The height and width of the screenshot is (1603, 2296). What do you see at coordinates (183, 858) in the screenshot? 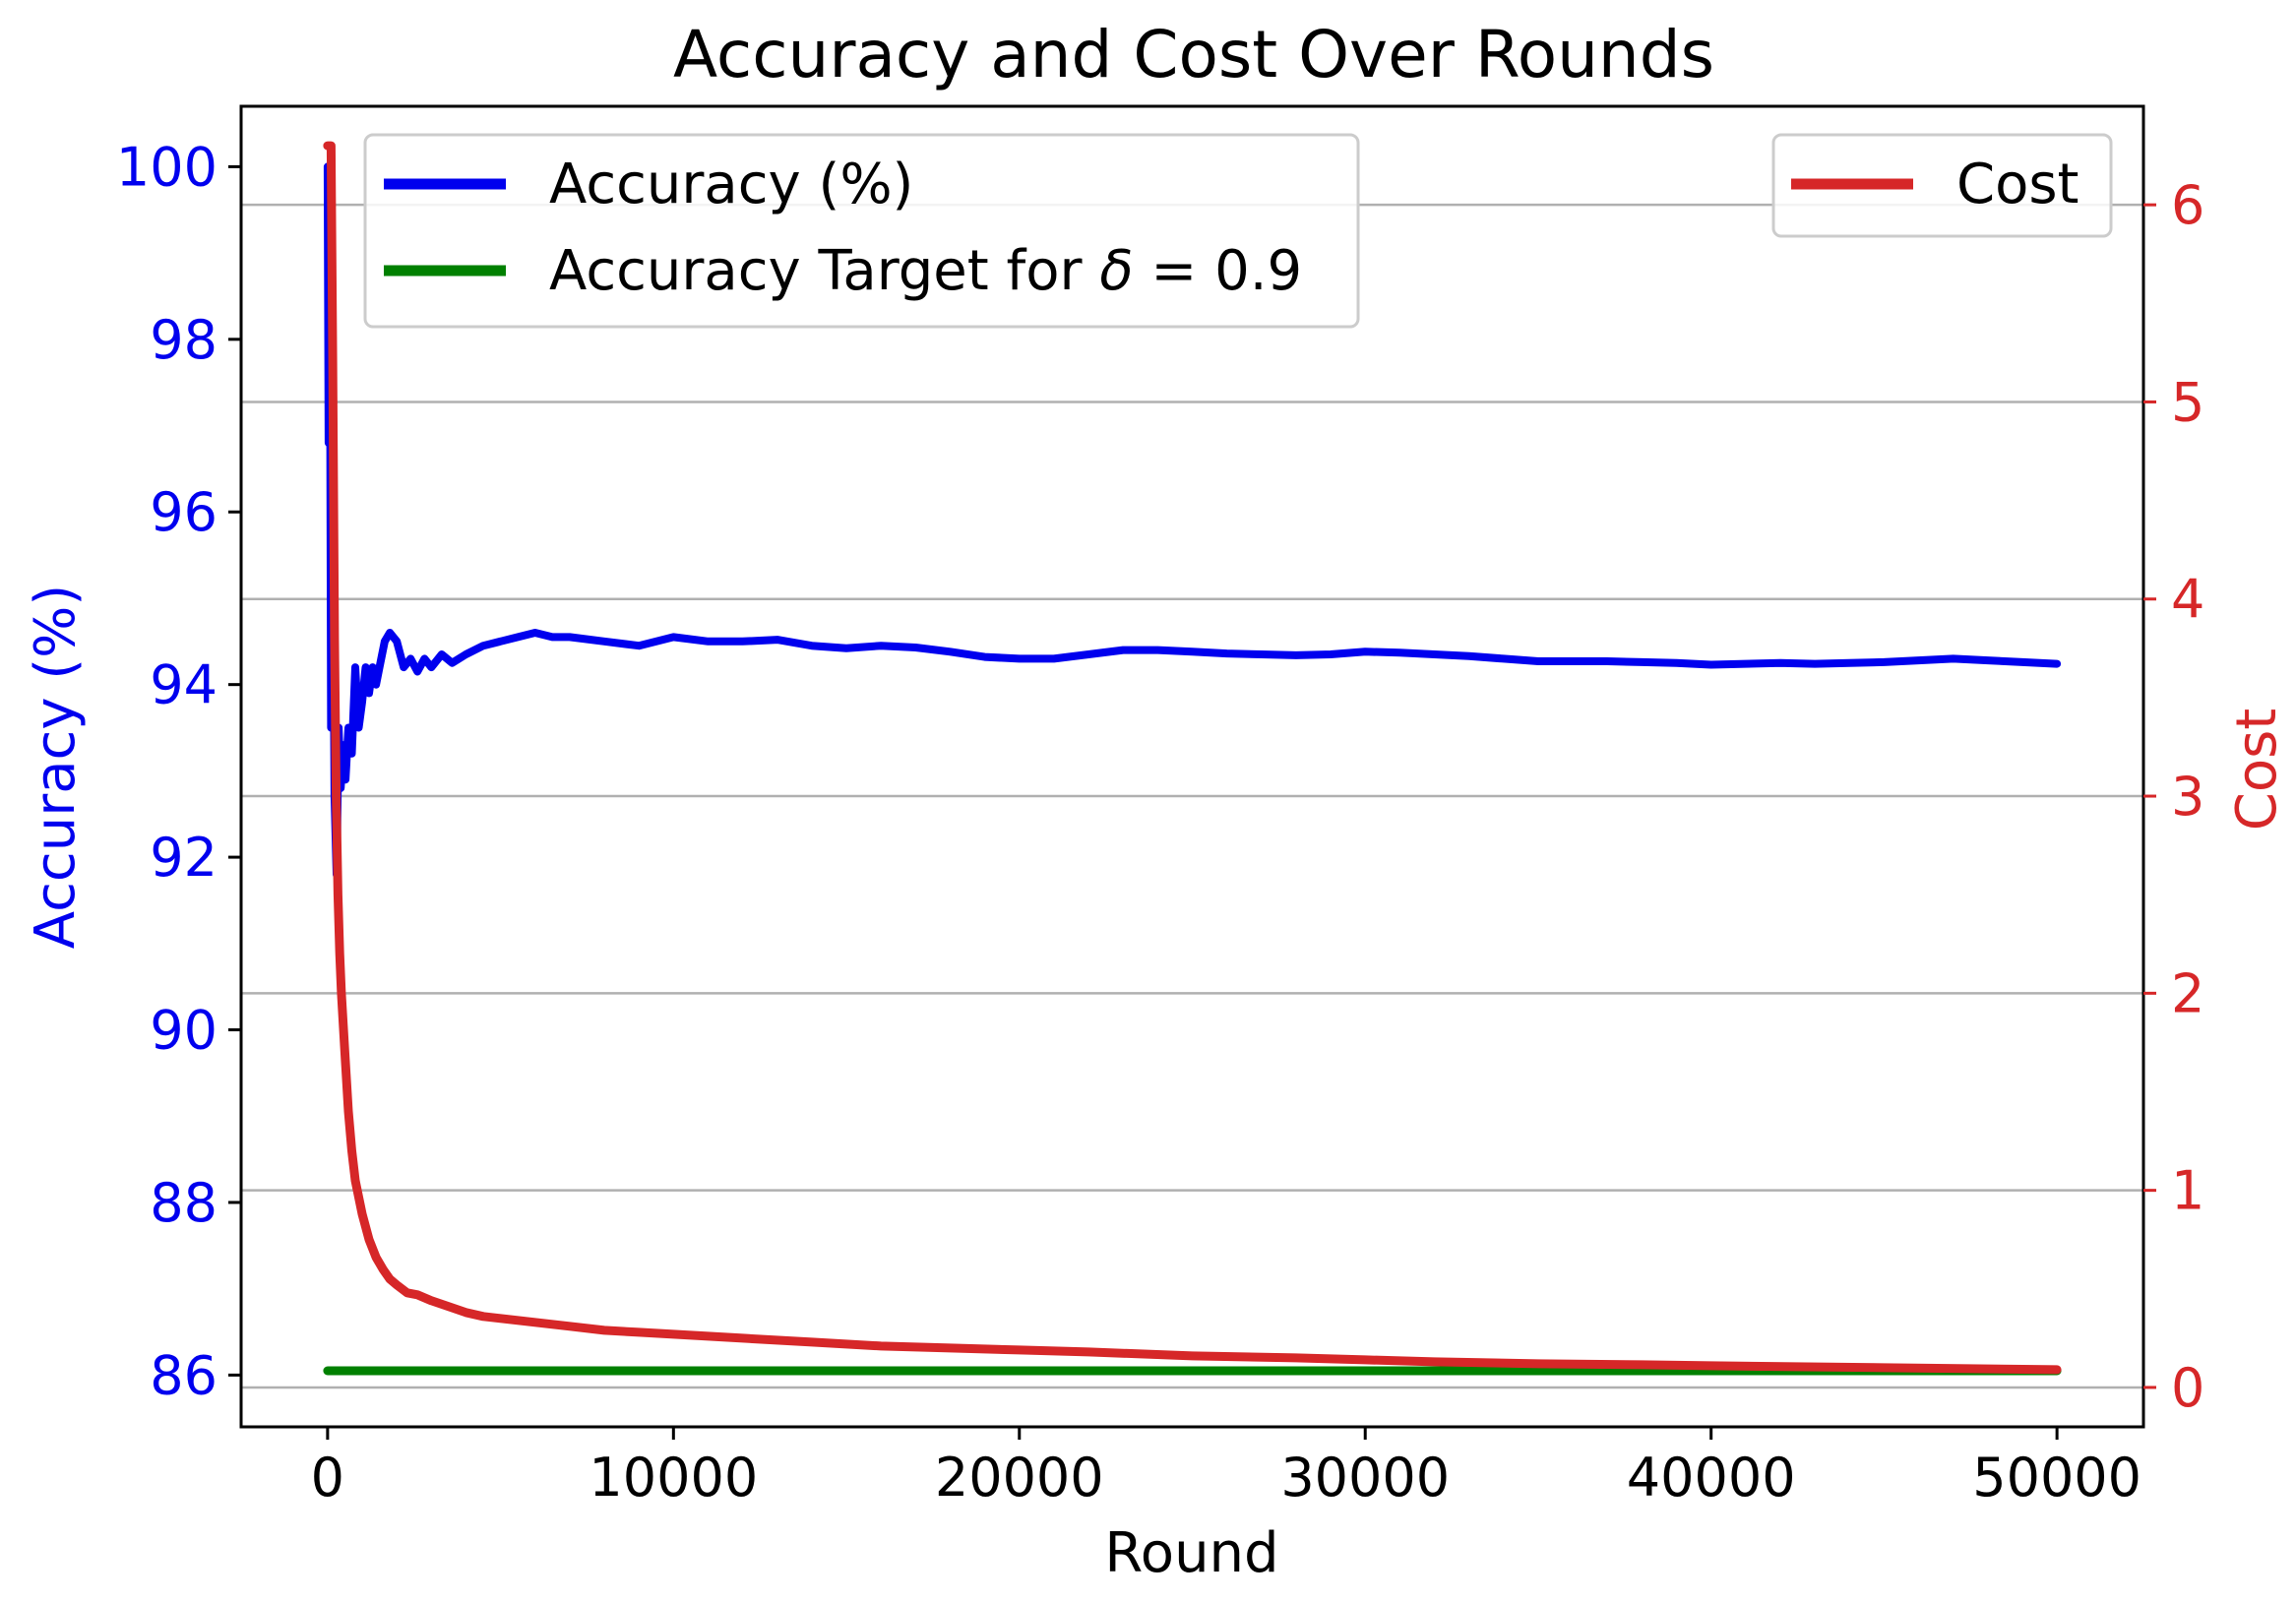
I see `left-y-tick-label: 92` at bounding box center [183, 858].